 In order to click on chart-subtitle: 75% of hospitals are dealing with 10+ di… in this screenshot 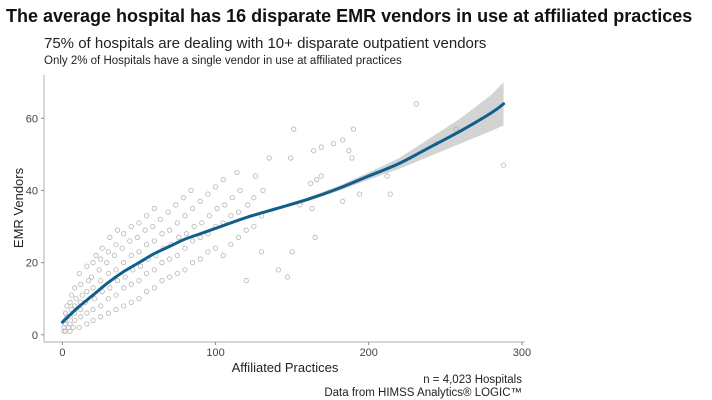, I will do `click(265, 43)`.